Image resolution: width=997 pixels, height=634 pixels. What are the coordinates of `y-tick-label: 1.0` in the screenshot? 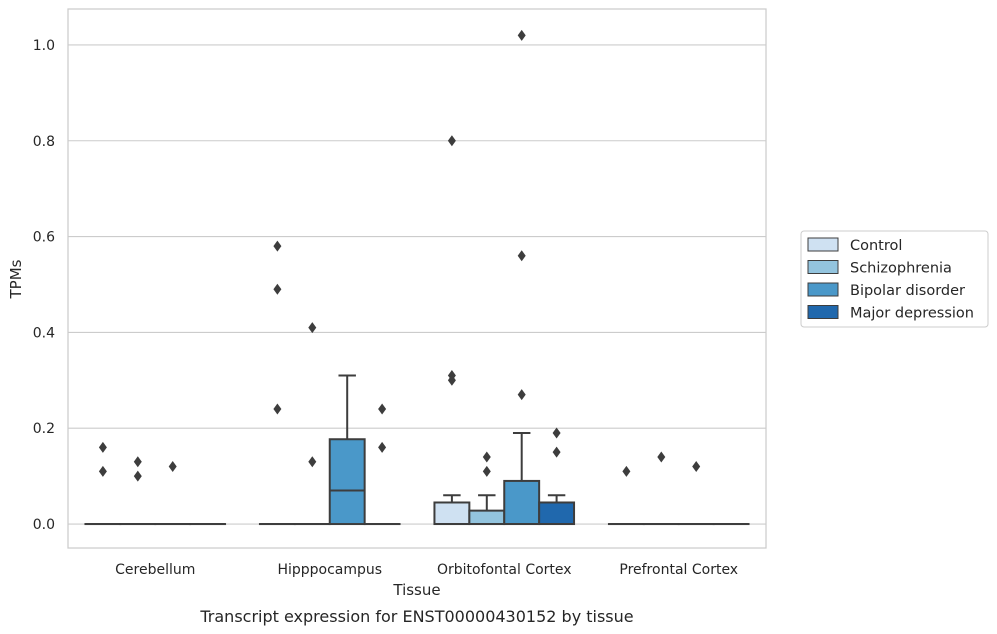 It's located at (44, 46).